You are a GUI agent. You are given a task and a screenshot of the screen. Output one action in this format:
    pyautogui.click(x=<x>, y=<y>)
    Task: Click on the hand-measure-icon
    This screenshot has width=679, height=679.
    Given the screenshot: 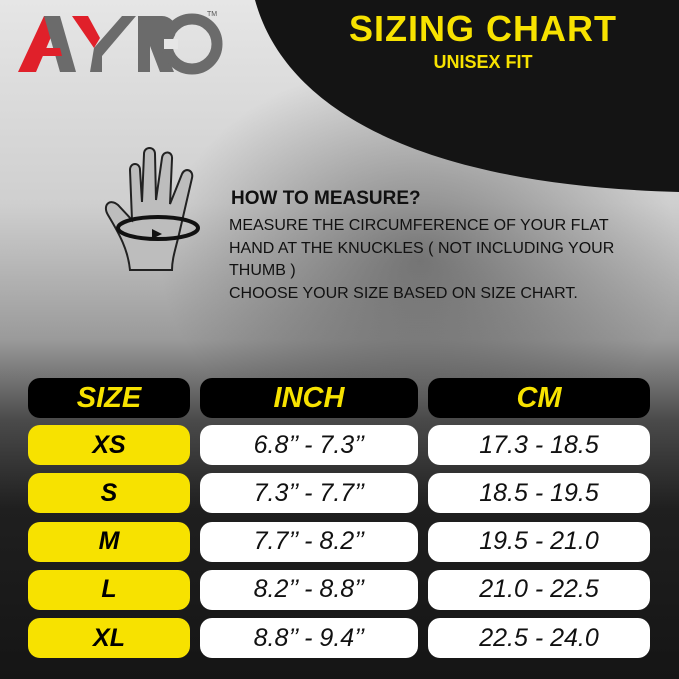 What is the action you would take?
    pyautogui.click(x=152, y=209)
    